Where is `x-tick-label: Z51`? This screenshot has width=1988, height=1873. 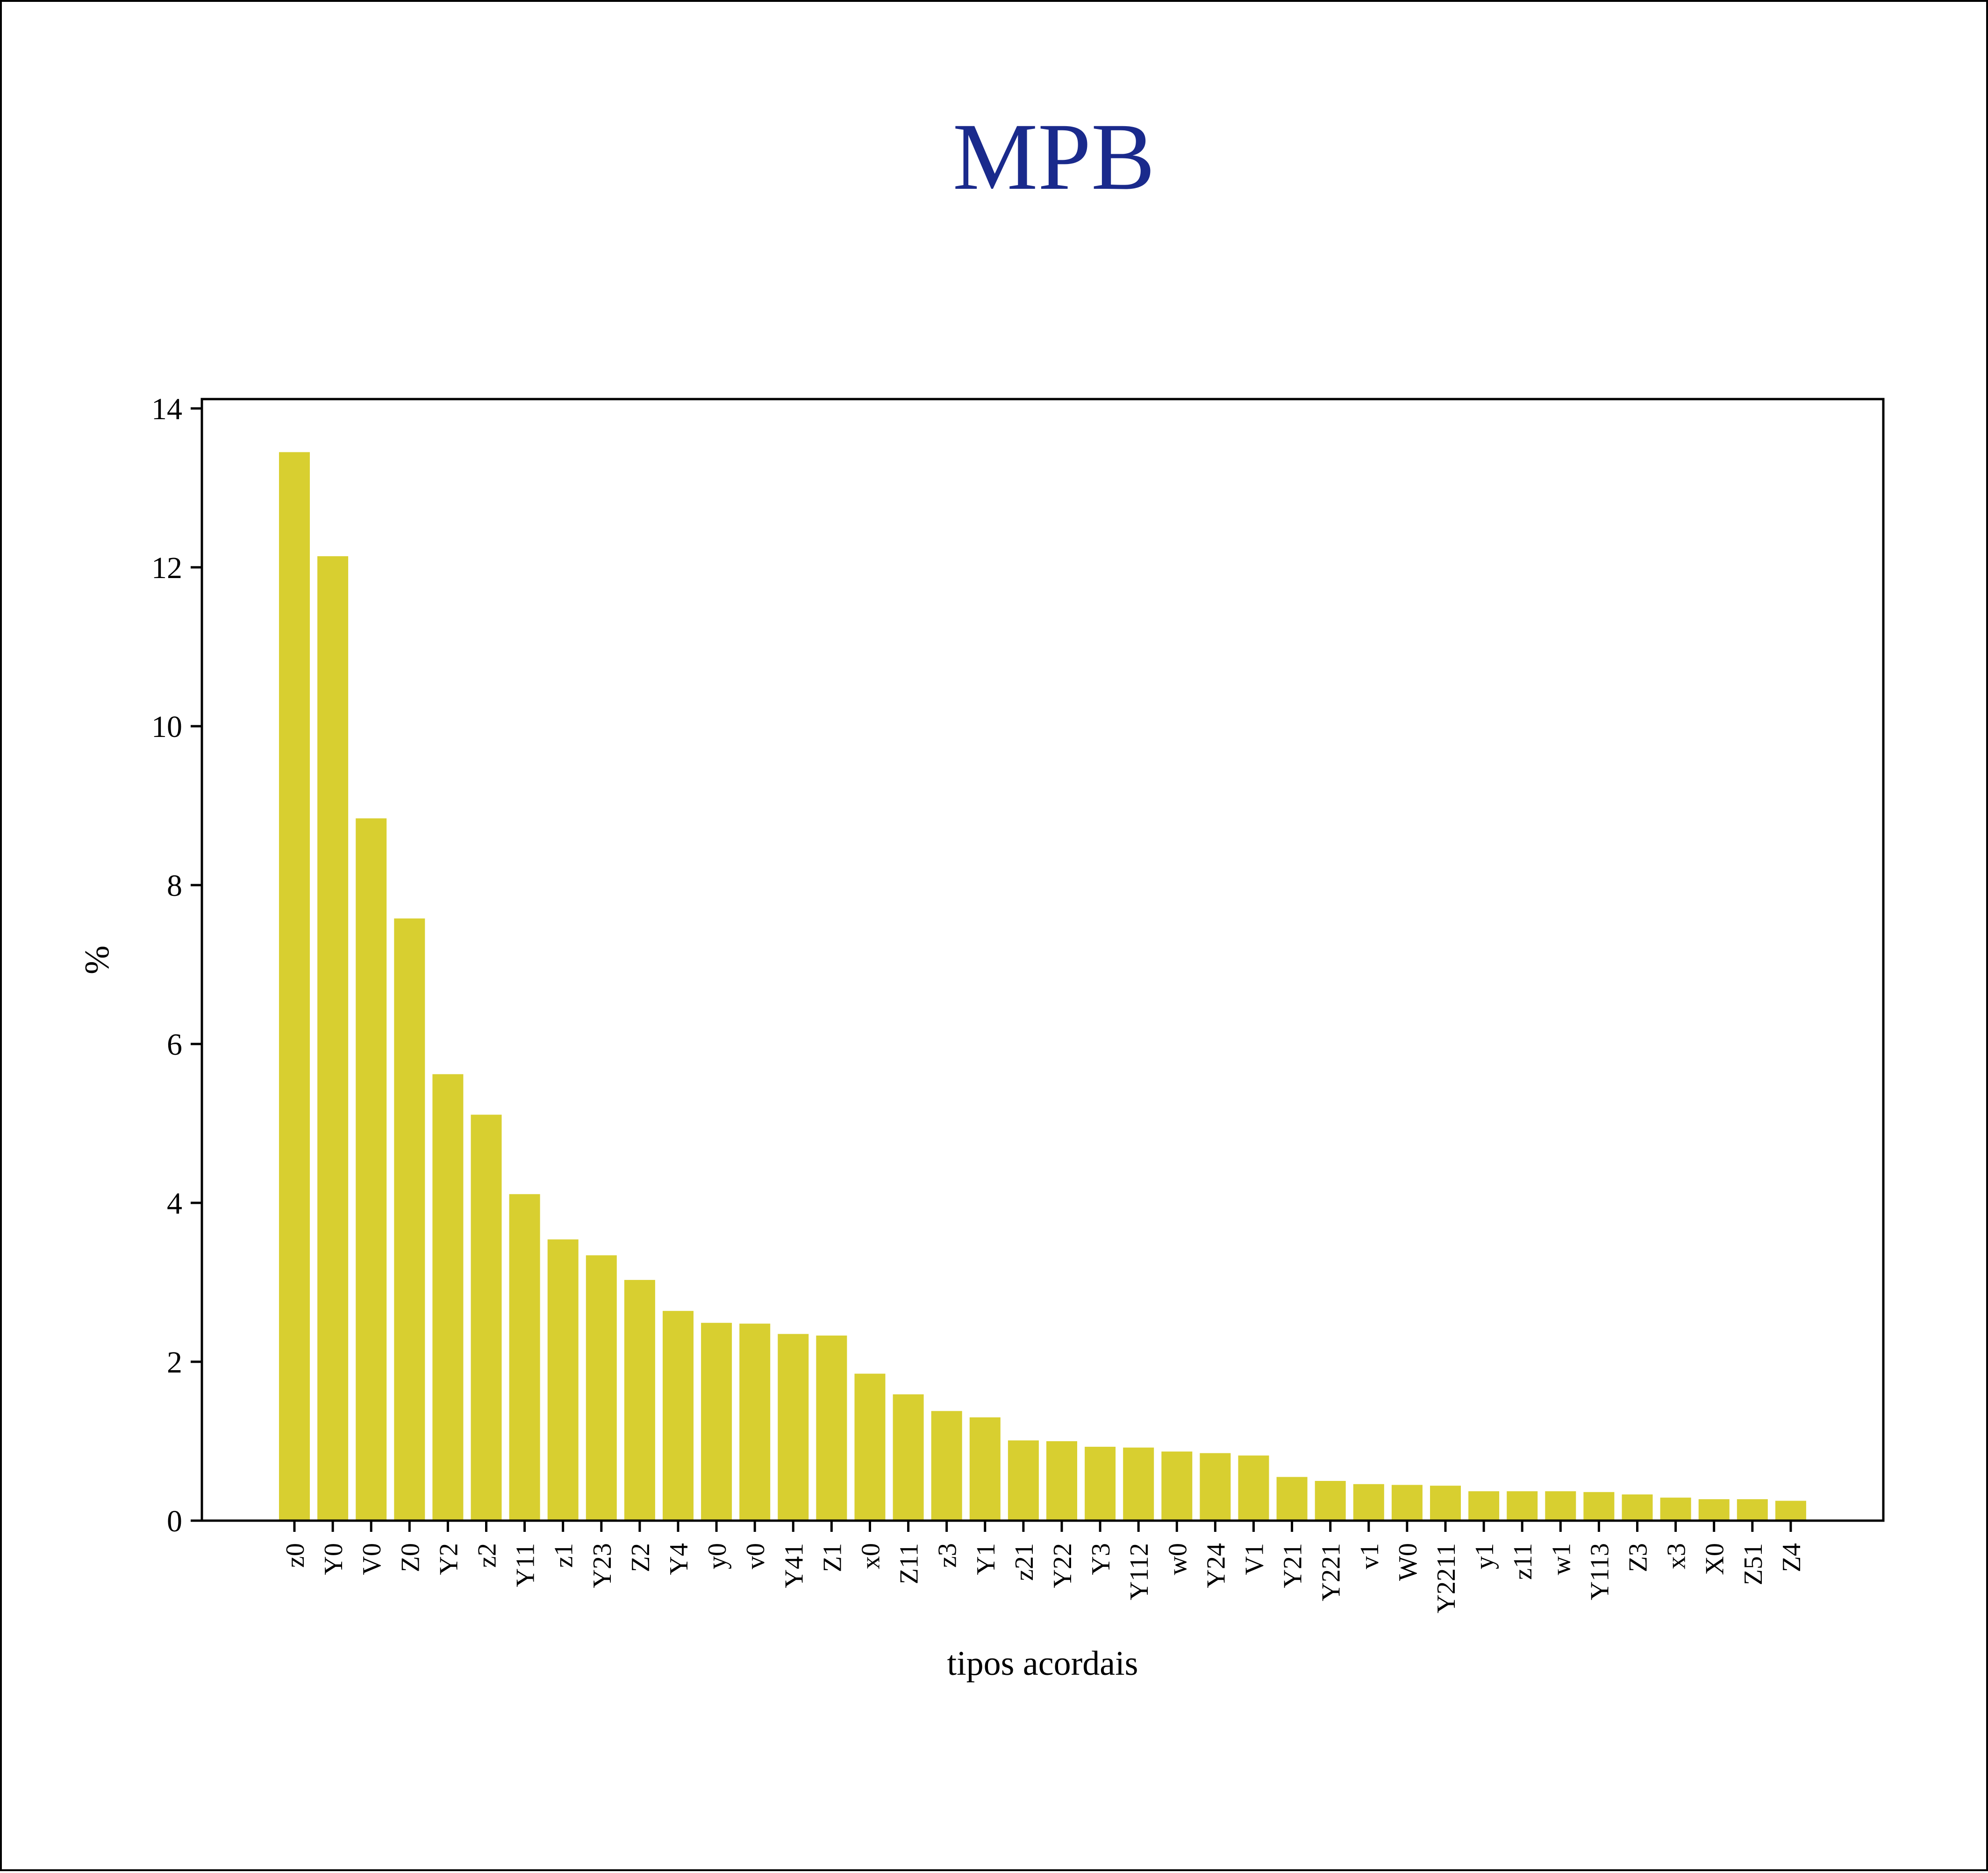 x-tick-label: Z51 is located at coordinates (1753, 1564).